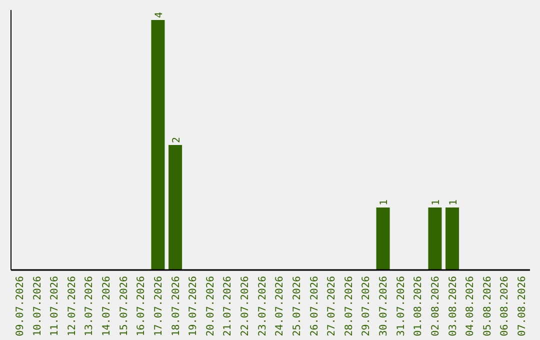 Image resolution: width=540 pixels, height=340 pixels. What do you see at coordinates (262, 306) in the screenshot?
I see `x-tick-label: 23.07.2026` at bounding box center [262, 306].